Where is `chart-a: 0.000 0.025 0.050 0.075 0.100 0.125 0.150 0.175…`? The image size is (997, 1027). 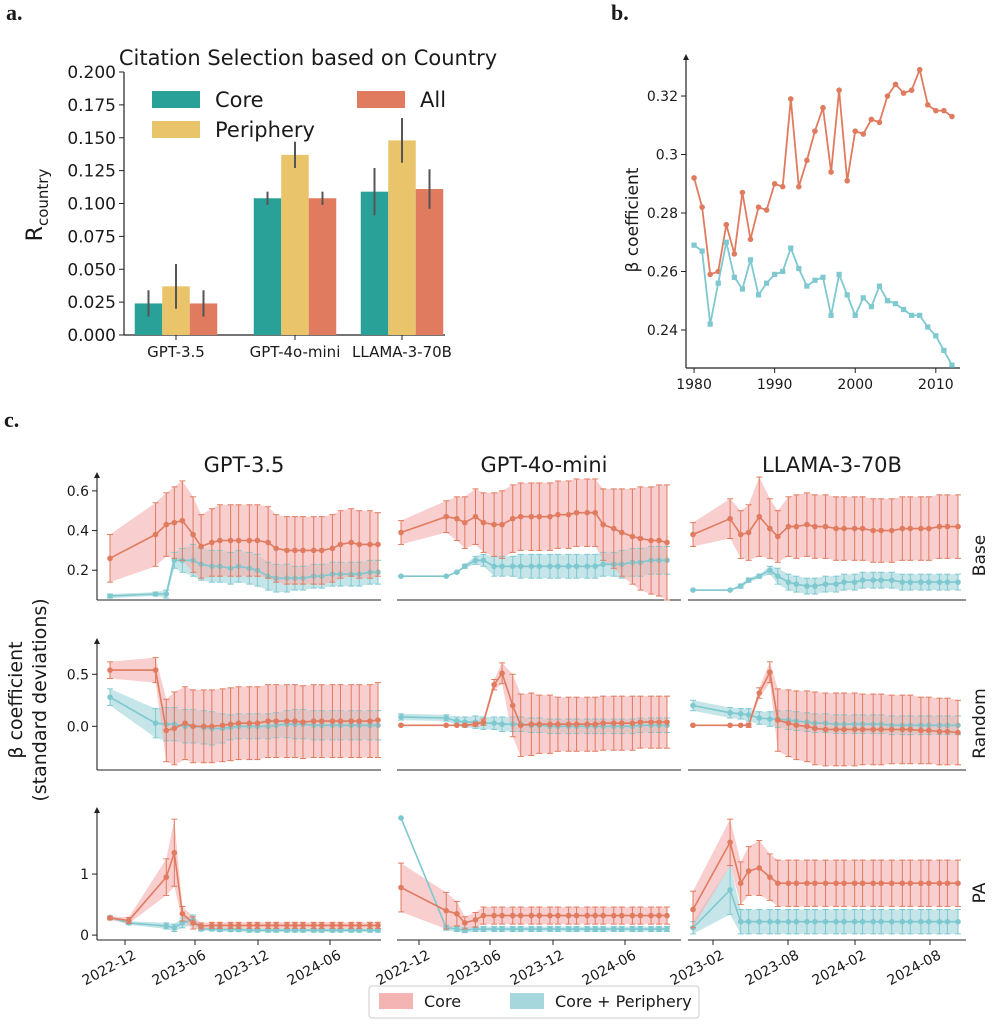 chart-a: 0.000 0.025 0.050 0.075 0.100 0.125 0.150 0.175… is located at coordinates (259, 212).